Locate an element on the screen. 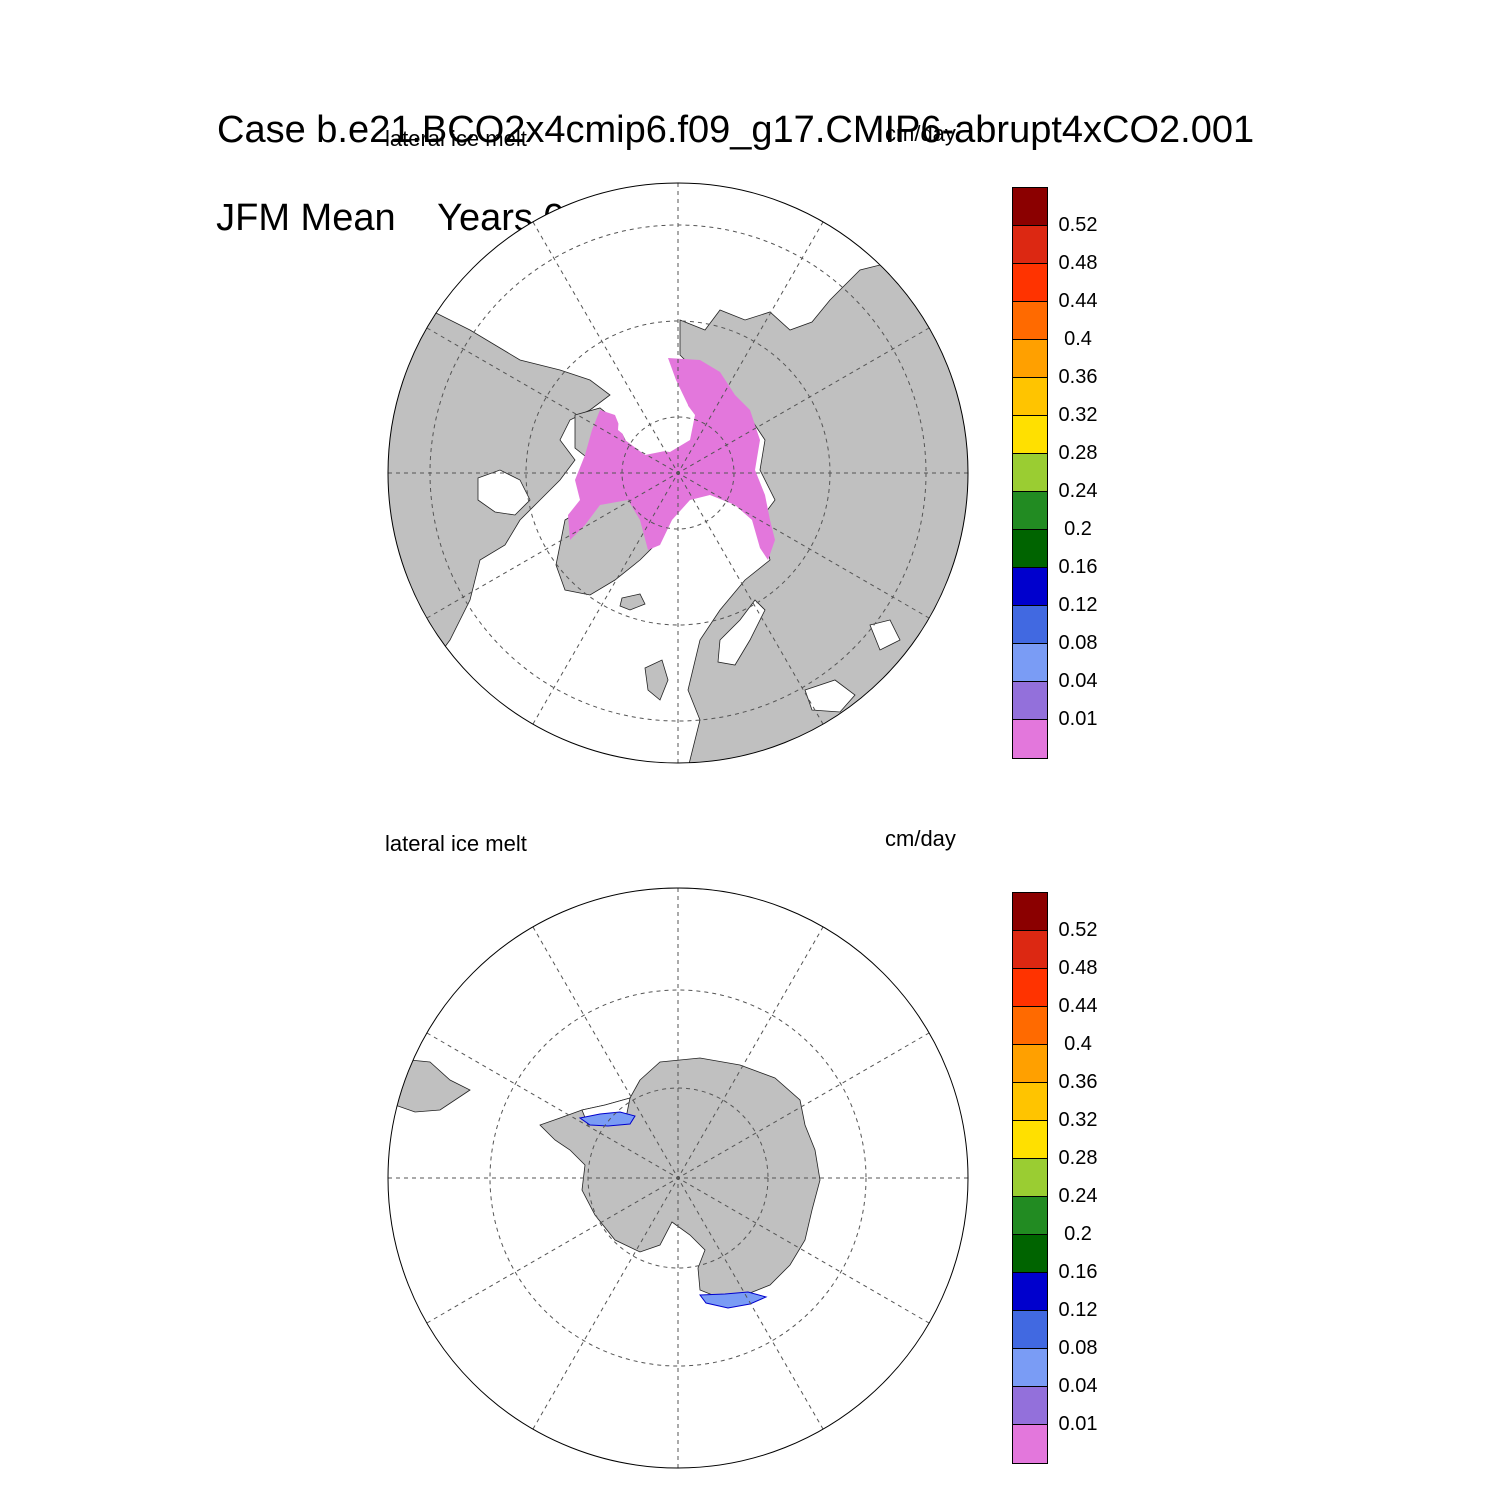 The height and width of the screenshot is (1500, 1500). north-hudson-bay is located at coordinates (504, 492).